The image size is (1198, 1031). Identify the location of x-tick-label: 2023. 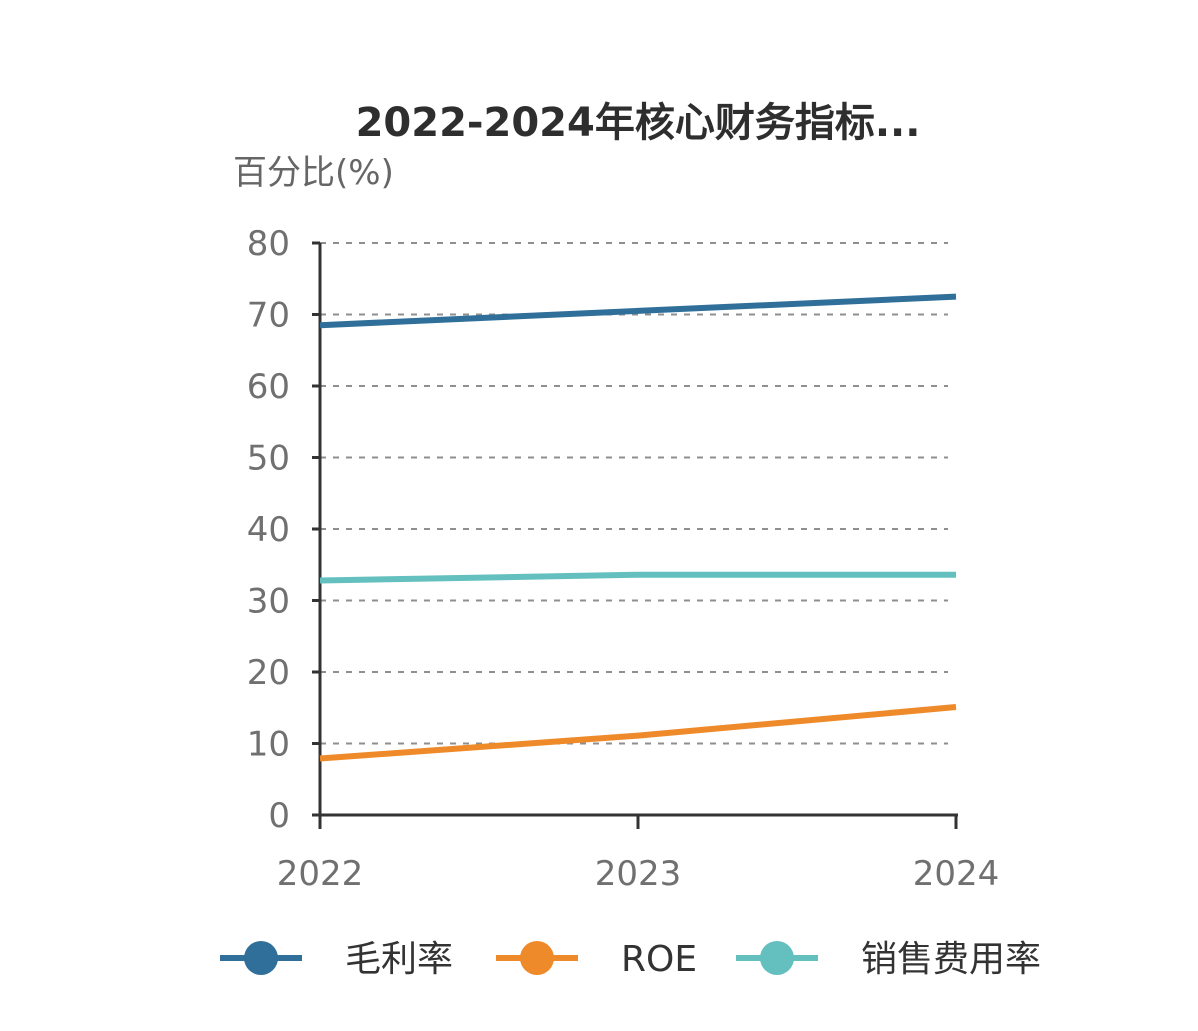
(638, 874).